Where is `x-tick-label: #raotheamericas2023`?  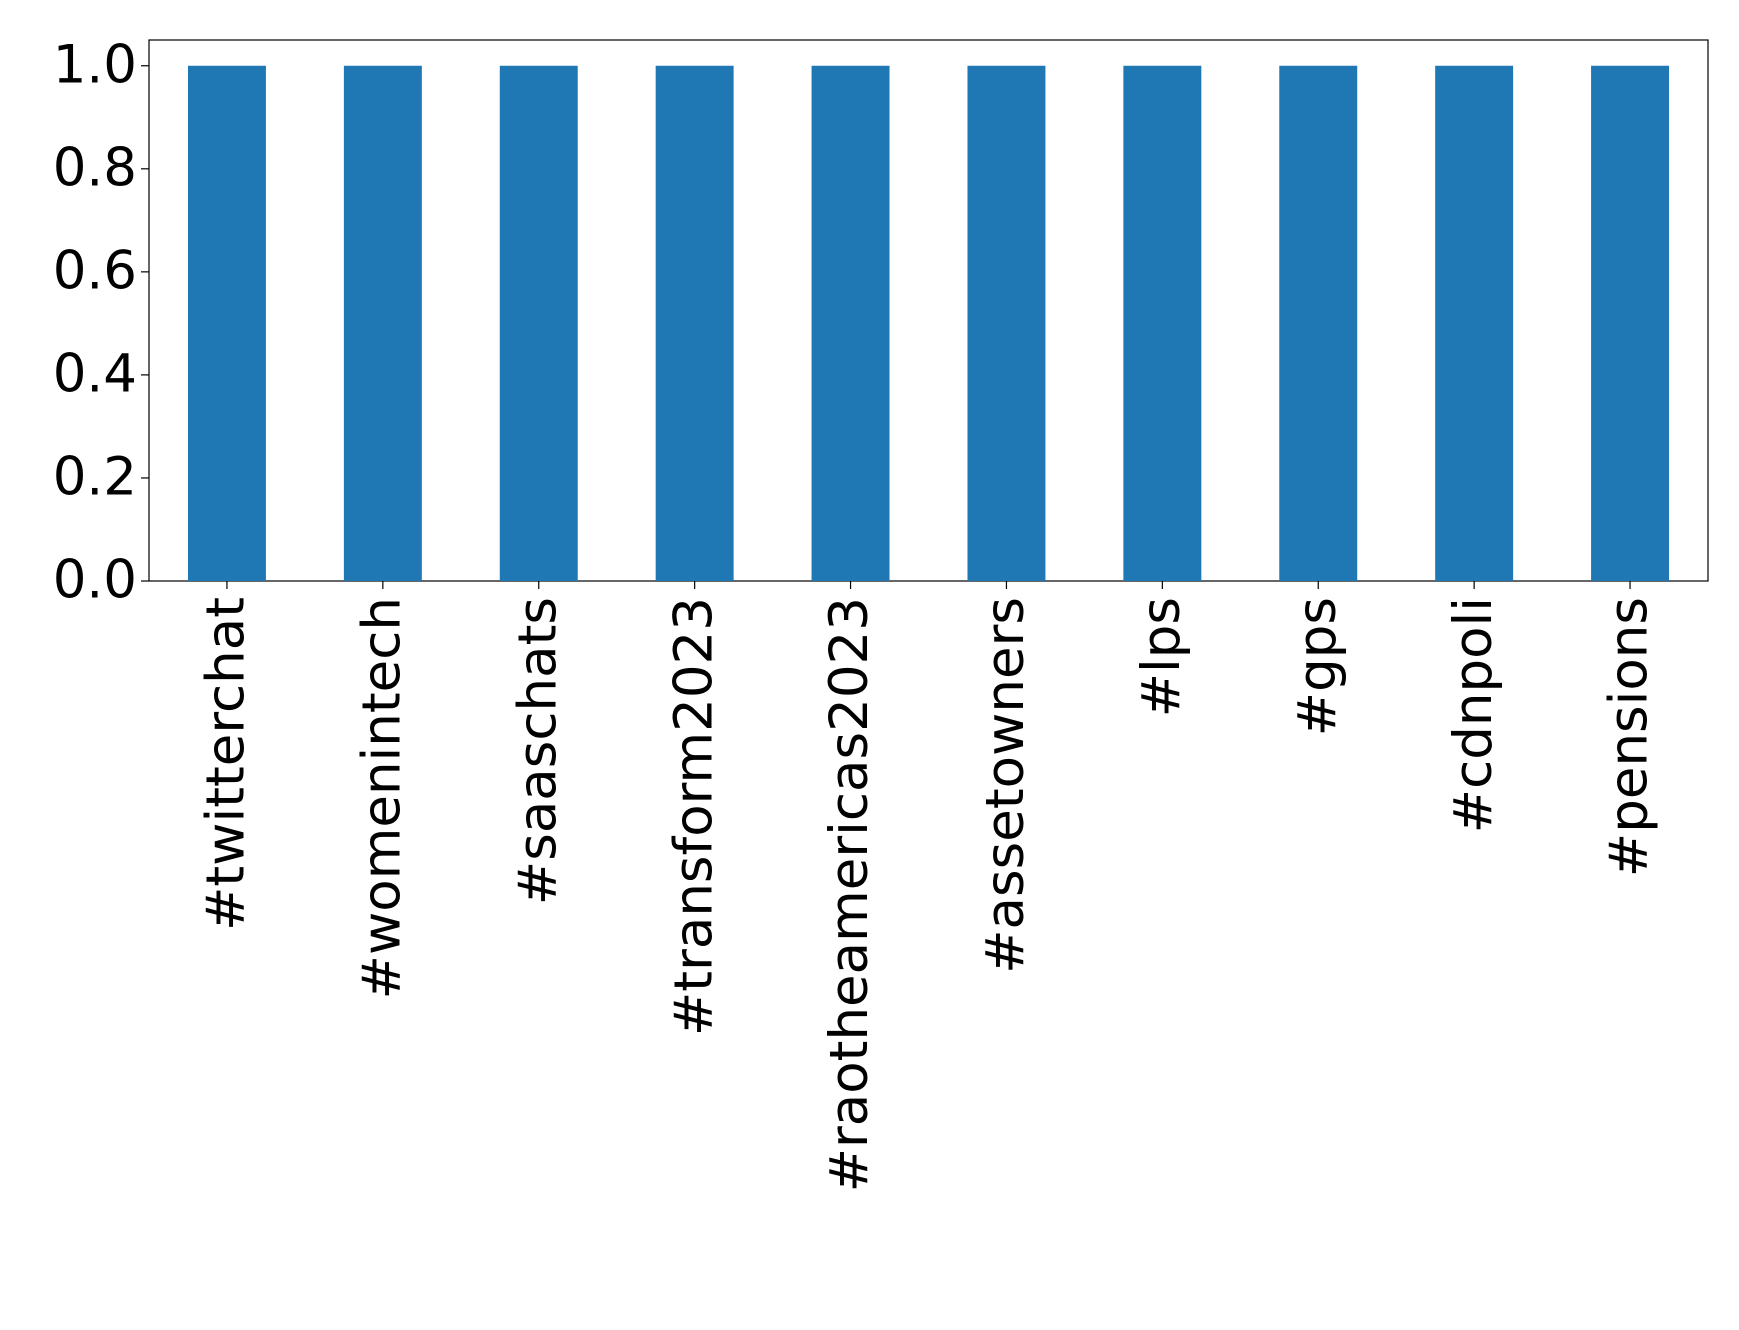 x-tick-label: #raotheamericas2023 is located at coordinates (849, 894).